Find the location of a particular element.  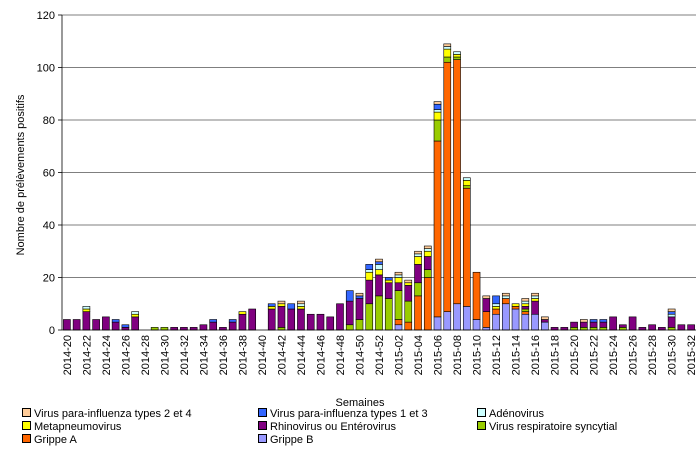

x-tick-label: 2014-40 is located at coordinates (263, 355).